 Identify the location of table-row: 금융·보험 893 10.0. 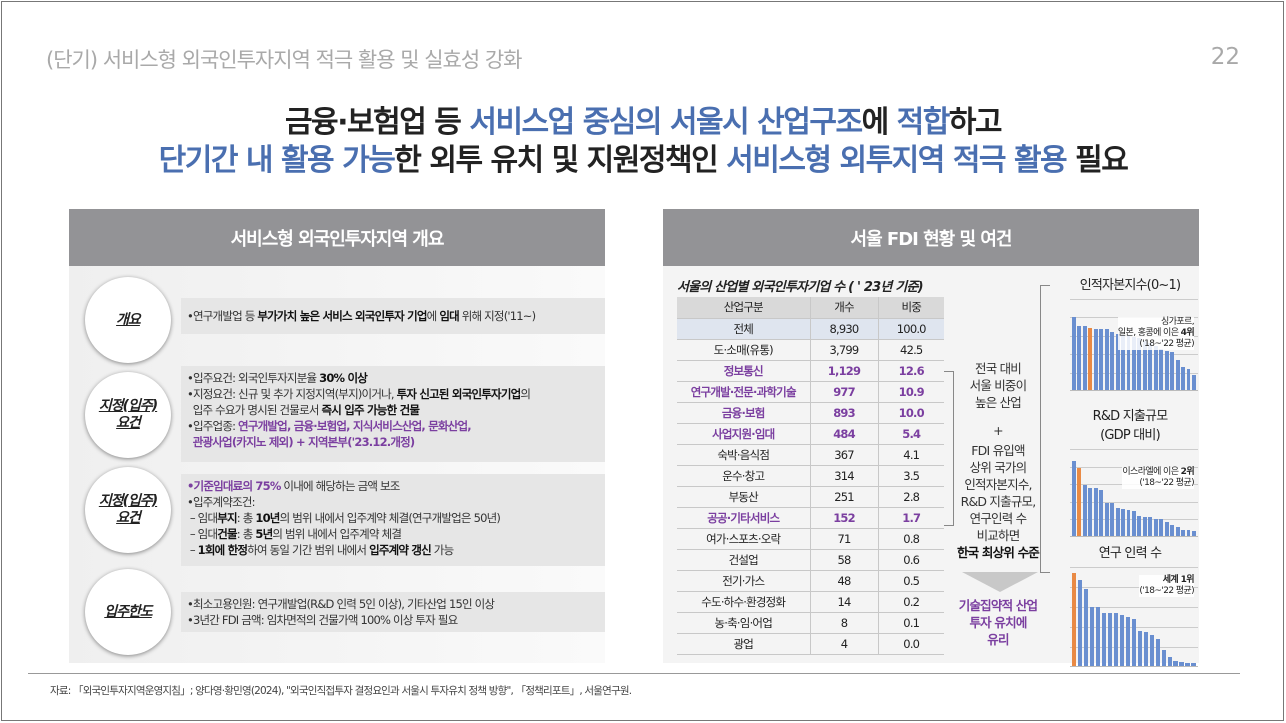
(810, 413).